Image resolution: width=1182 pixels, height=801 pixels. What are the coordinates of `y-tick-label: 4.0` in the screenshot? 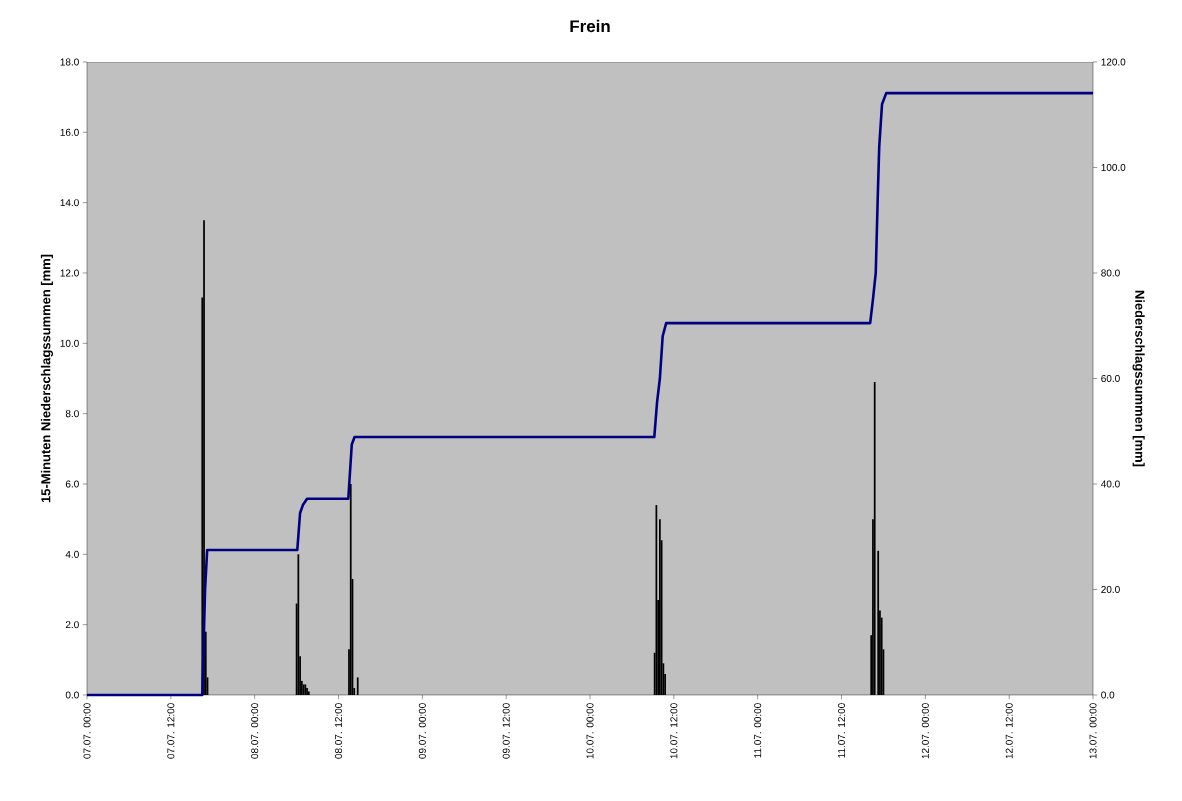 It's located at (72, 554).